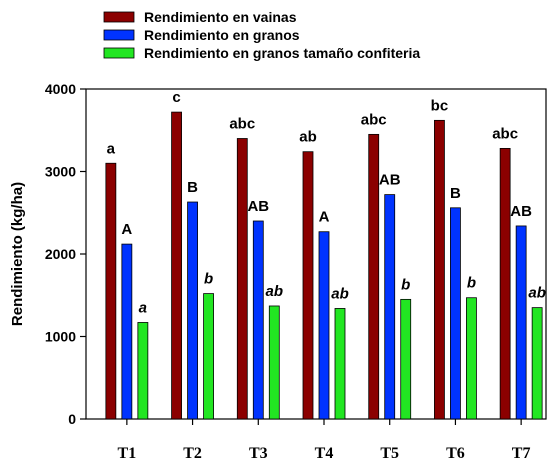 Image resolution: width=560 pixels, height=461 pixels. What do you see at coordinates (60, 254) in the screenshot?
I see `y-tick-label: 2000` at bounding box center [60, 254].